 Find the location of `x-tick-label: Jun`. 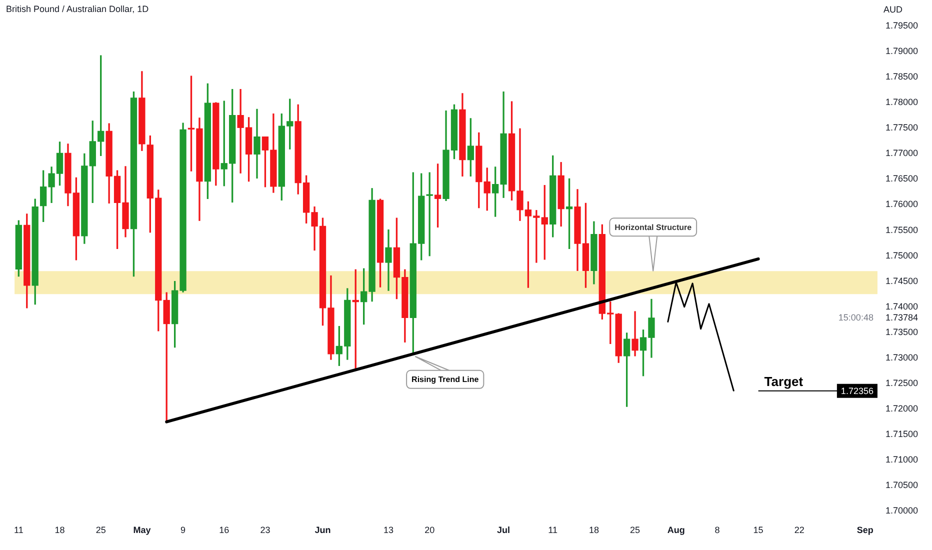

x-tick-label: Jun is located at coordinates (322, 530).